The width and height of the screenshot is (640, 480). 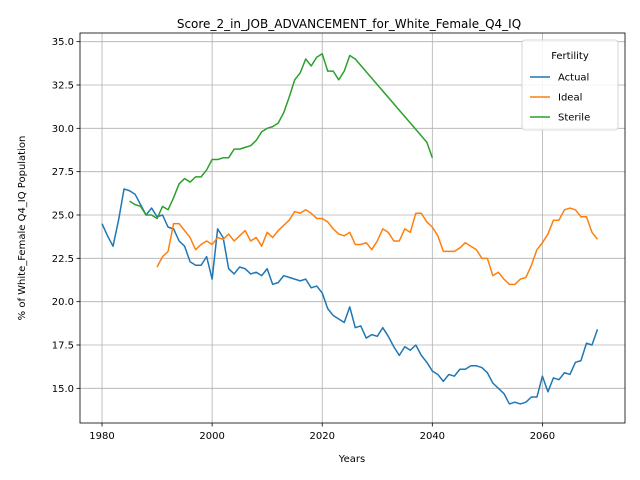 I want to click on x-tick-label: 2040, so click(x=432, y=436).